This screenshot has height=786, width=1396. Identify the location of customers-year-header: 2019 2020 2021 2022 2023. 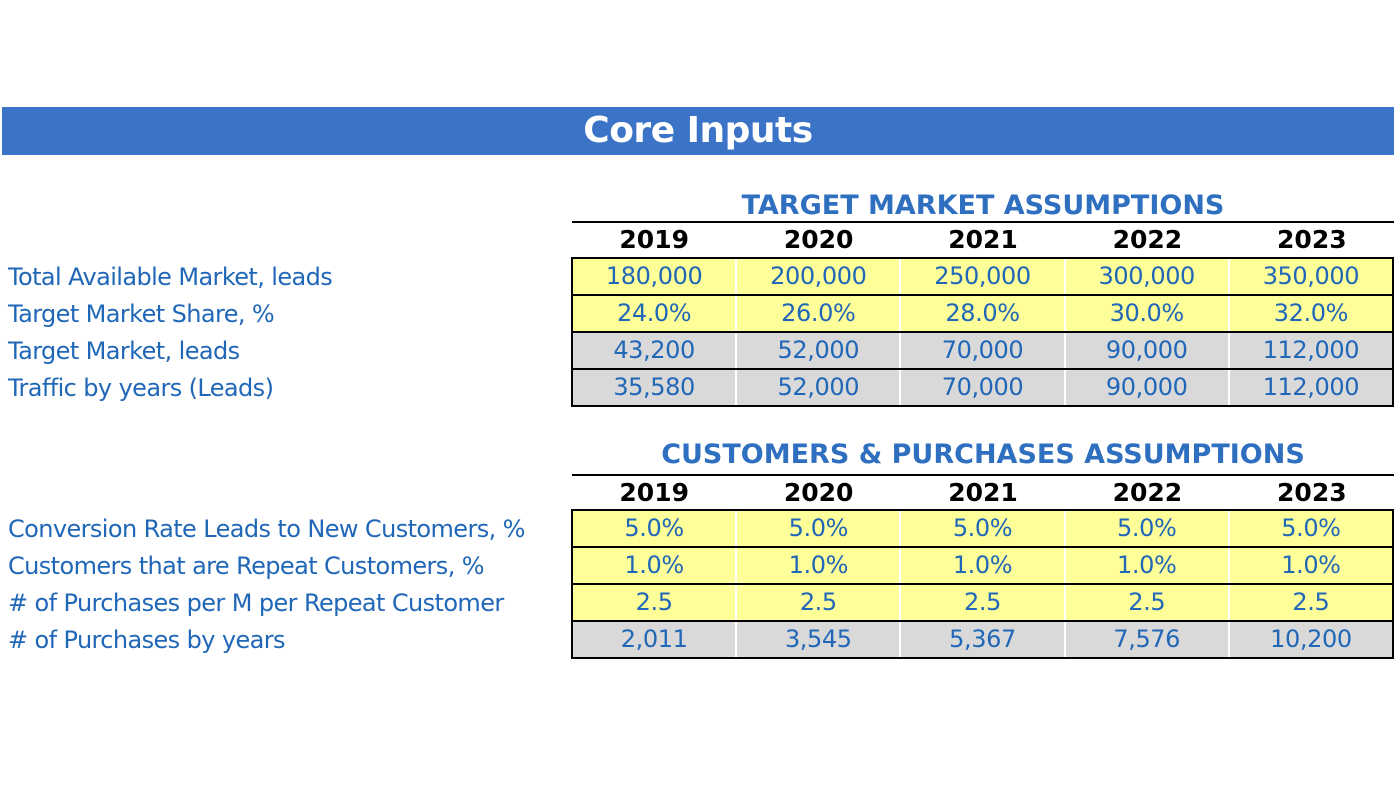
(983, 492).